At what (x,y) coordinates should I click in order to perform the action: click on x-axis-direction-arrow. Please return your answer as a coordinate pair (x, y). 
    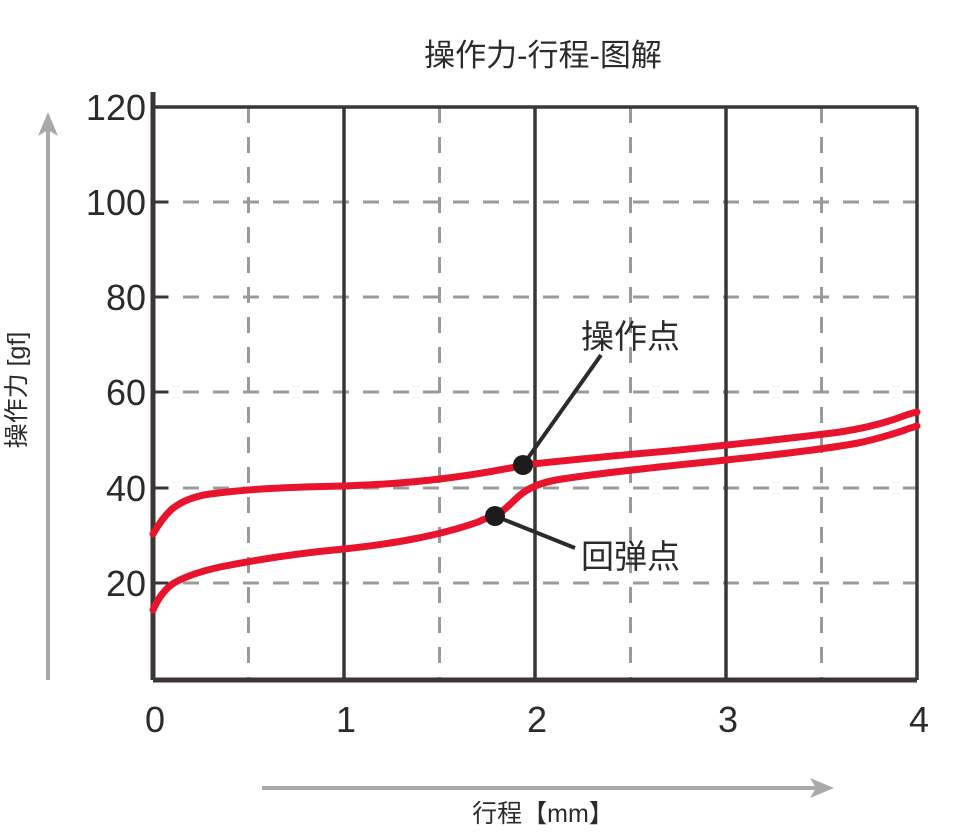
    Looking at the image, I should click on (548, 788).